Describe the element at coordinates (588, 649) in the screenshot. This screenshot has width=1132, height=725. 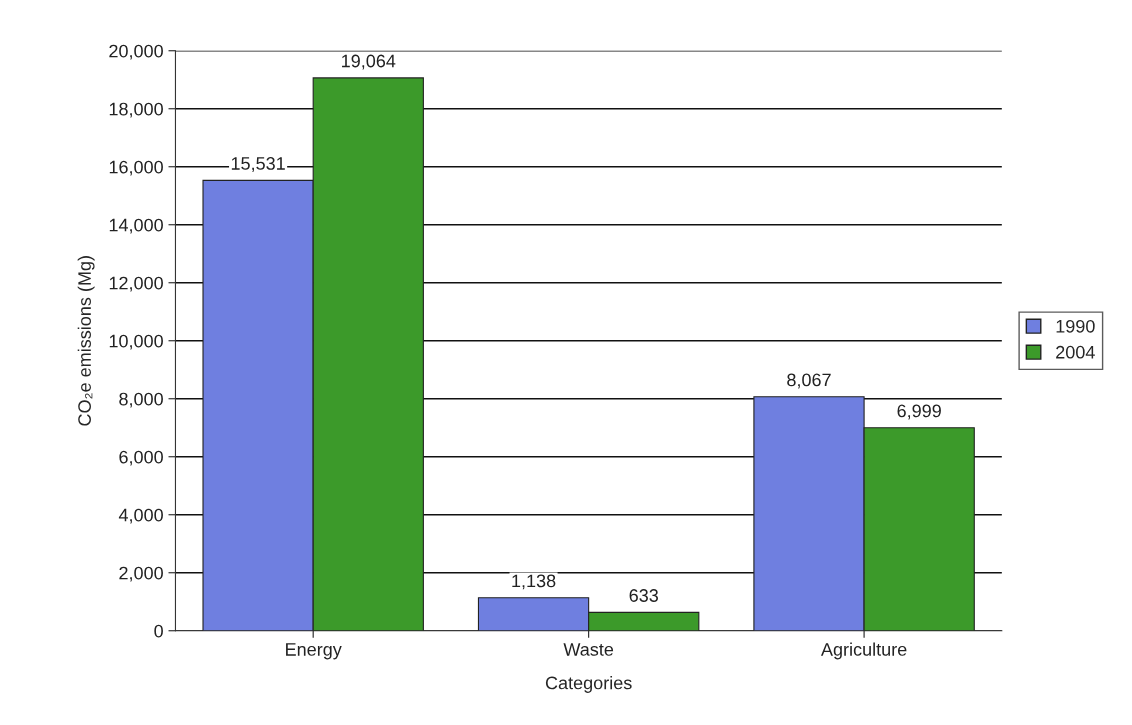
I see `x-tick-label: Waste` at that location.